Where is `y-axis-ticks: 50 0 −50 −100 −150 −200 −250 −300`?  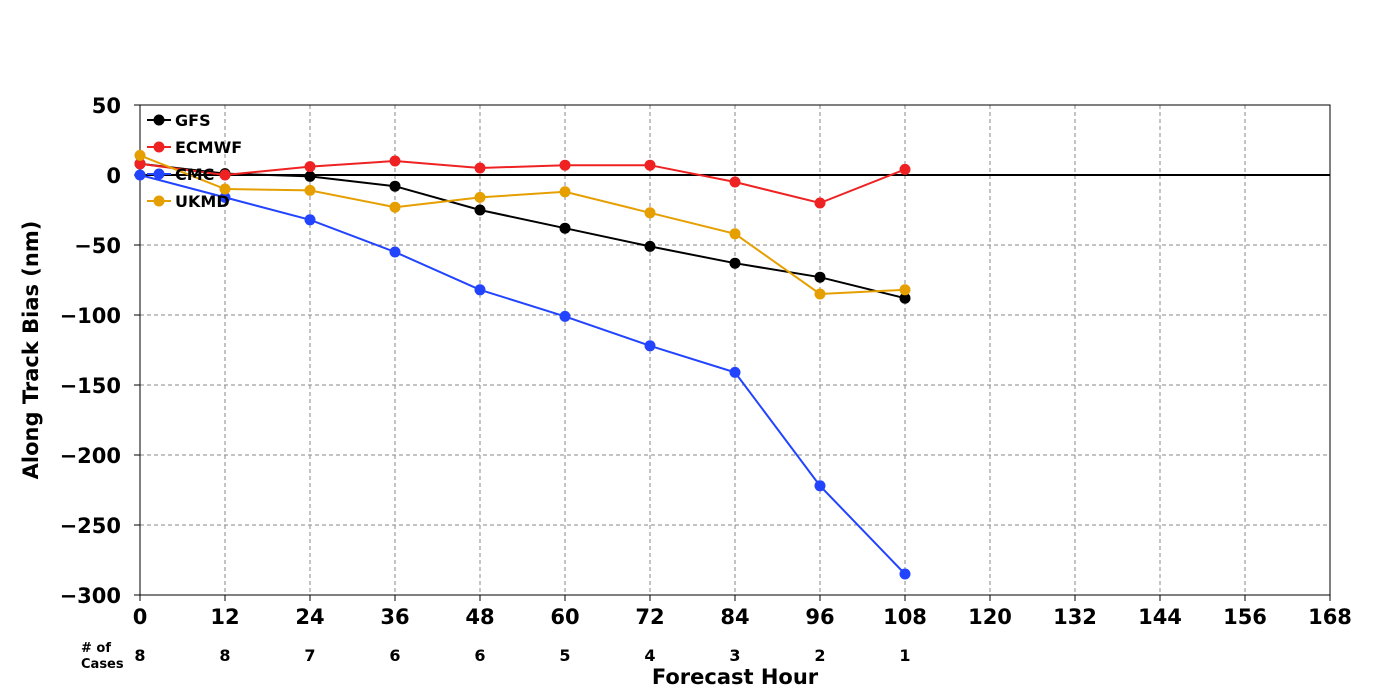
y-axis-ticks: 50 0 −50 −100 −150 −200 −250 −300 is located at coordinates (100, 351).